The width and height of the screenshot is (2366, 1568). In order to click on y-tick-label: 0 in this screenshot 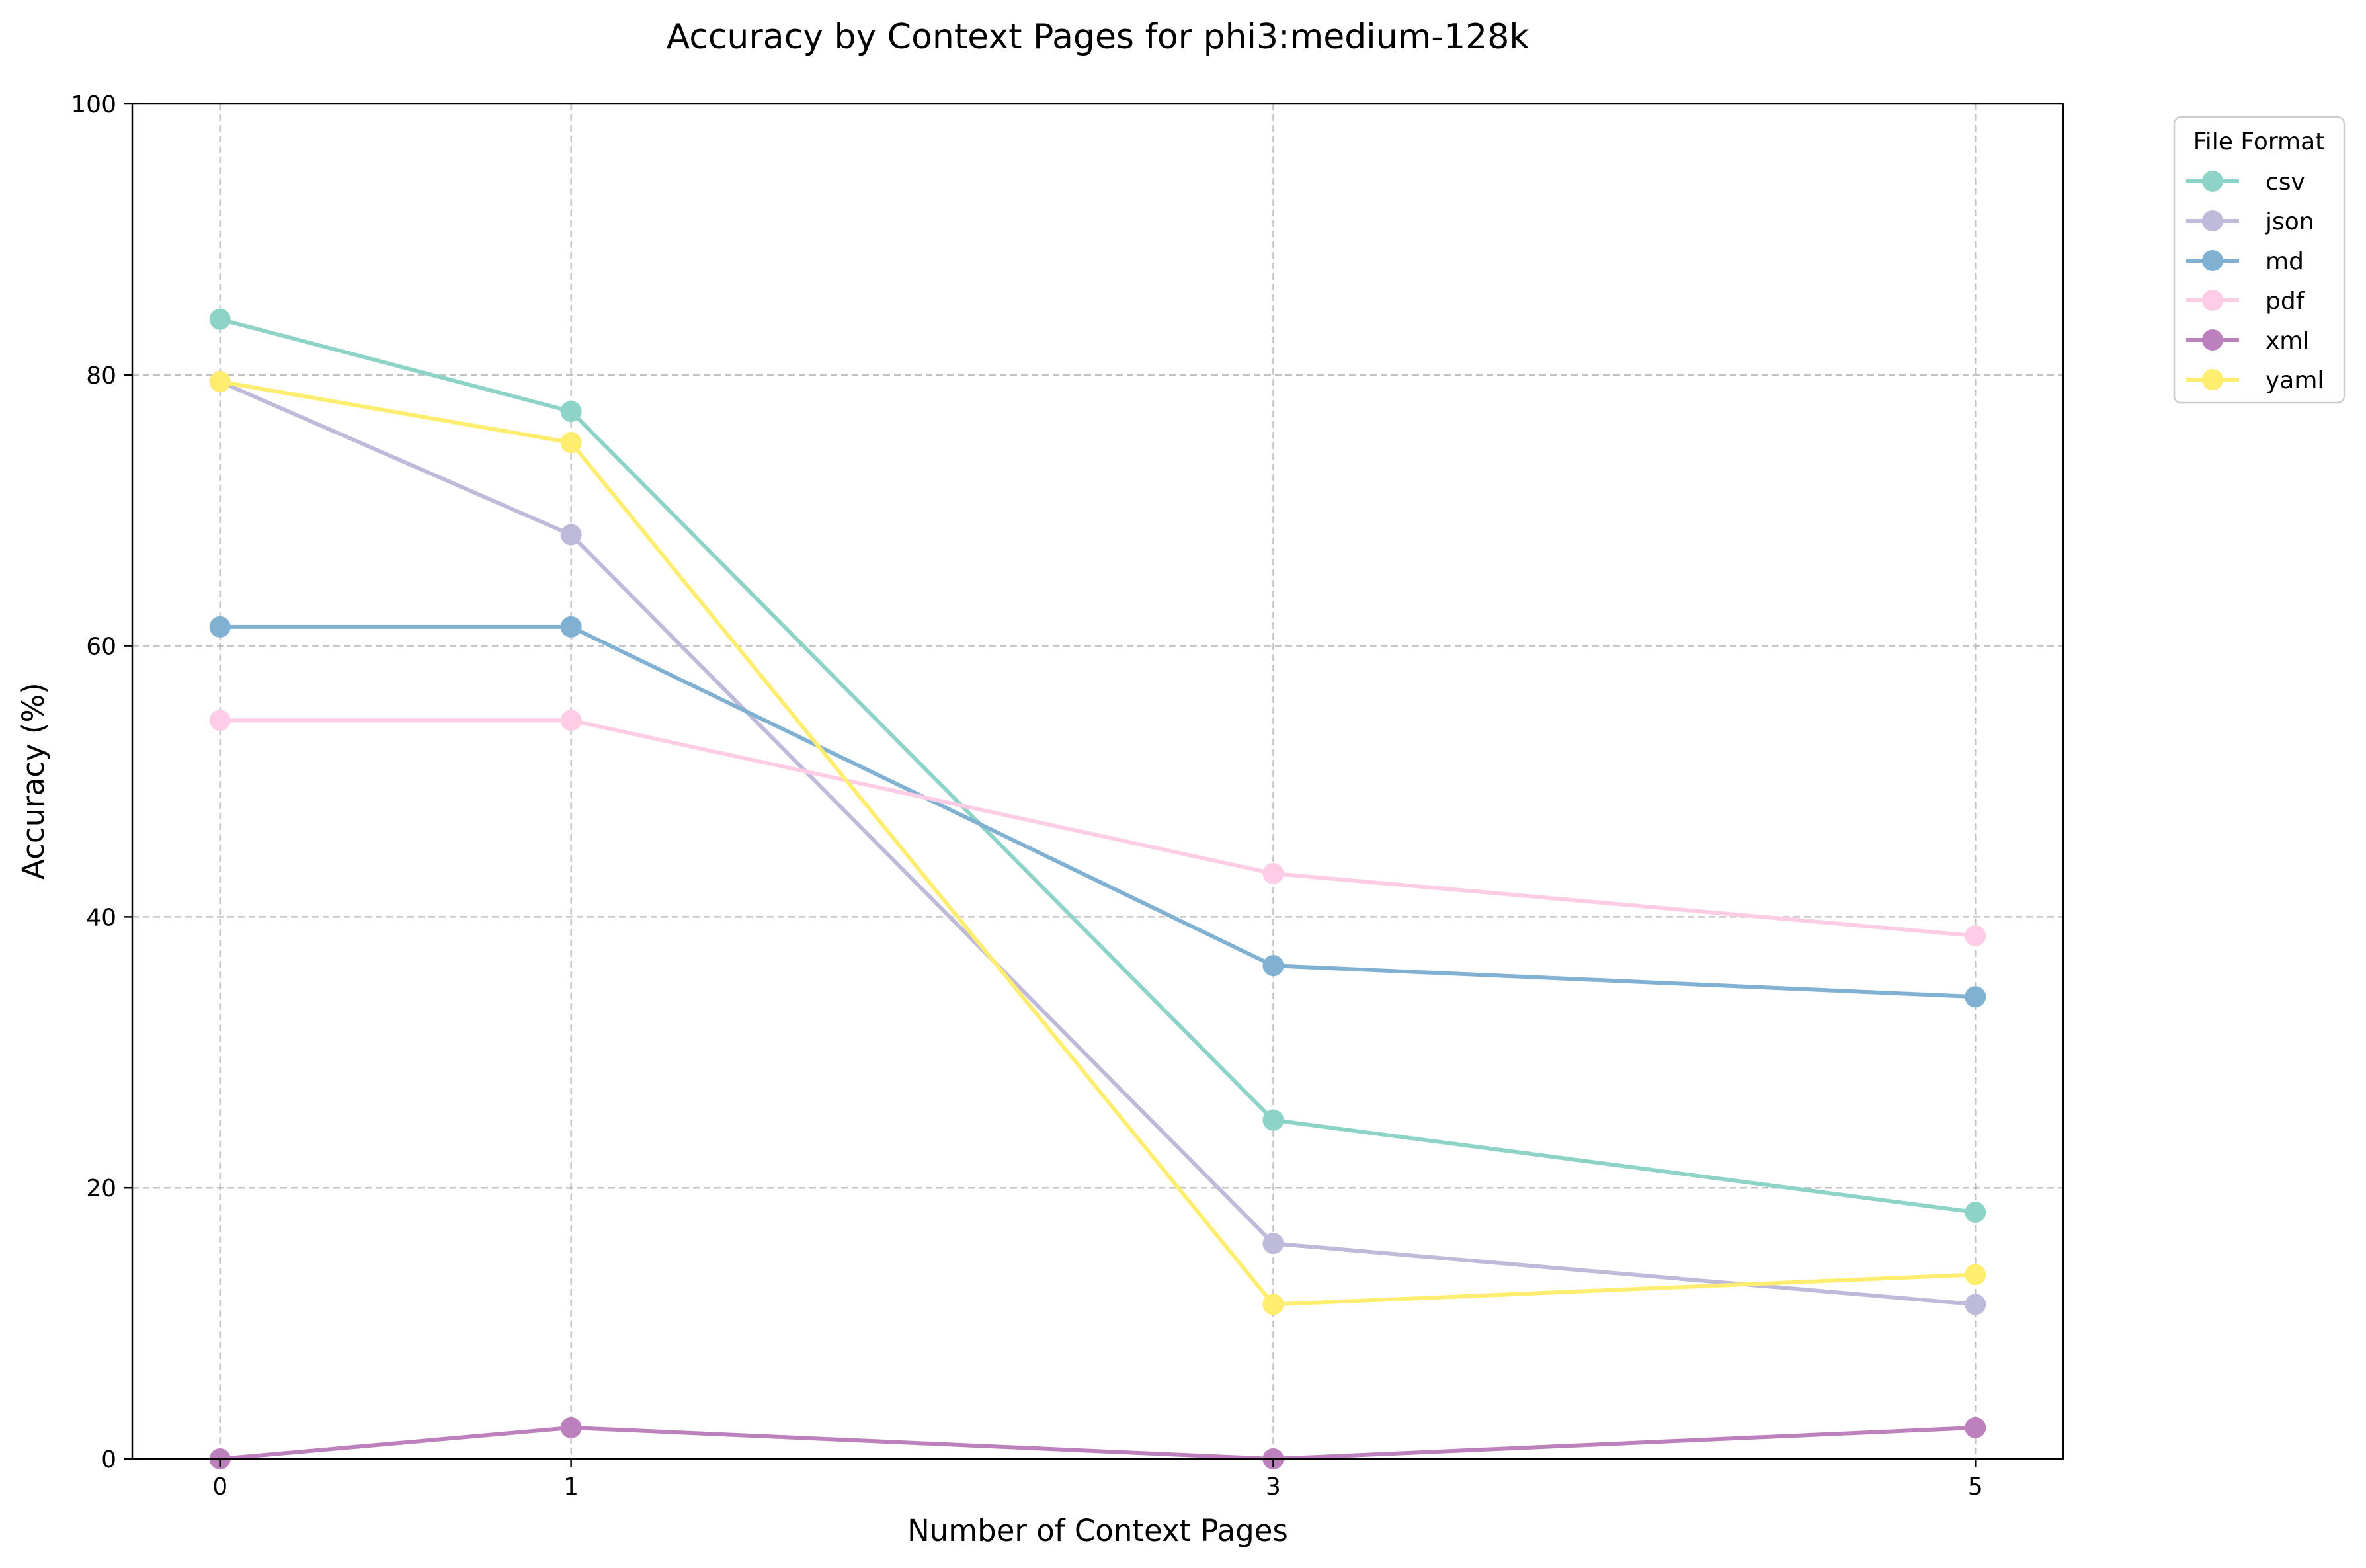, I will do `click(109, 1459)`.